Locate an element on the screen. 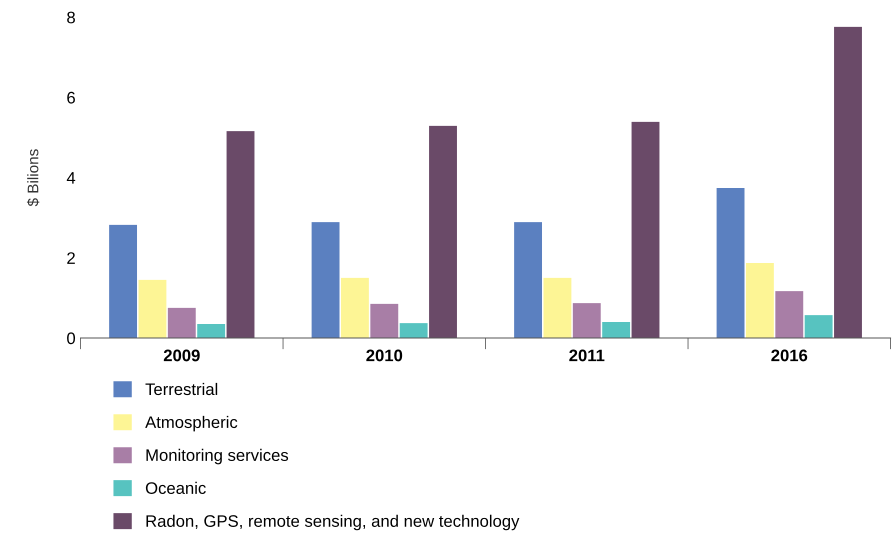 The height and width of the screenshot is (555, 895). y-tick-label: 0 is located at coordinates (71, 338).